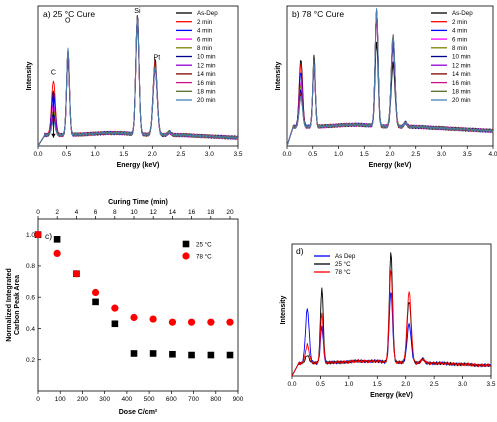  I want to click on top-x-tick-label: 0, so click(38, 212).